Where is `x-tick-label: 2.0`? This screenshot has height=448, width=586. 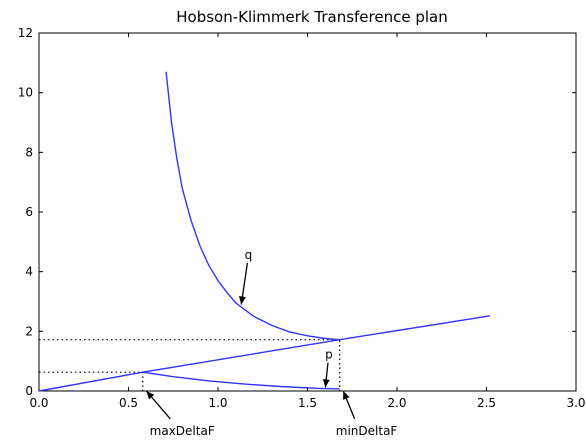
x-tick-label: 2.0 is located at coordinates (396, 403).